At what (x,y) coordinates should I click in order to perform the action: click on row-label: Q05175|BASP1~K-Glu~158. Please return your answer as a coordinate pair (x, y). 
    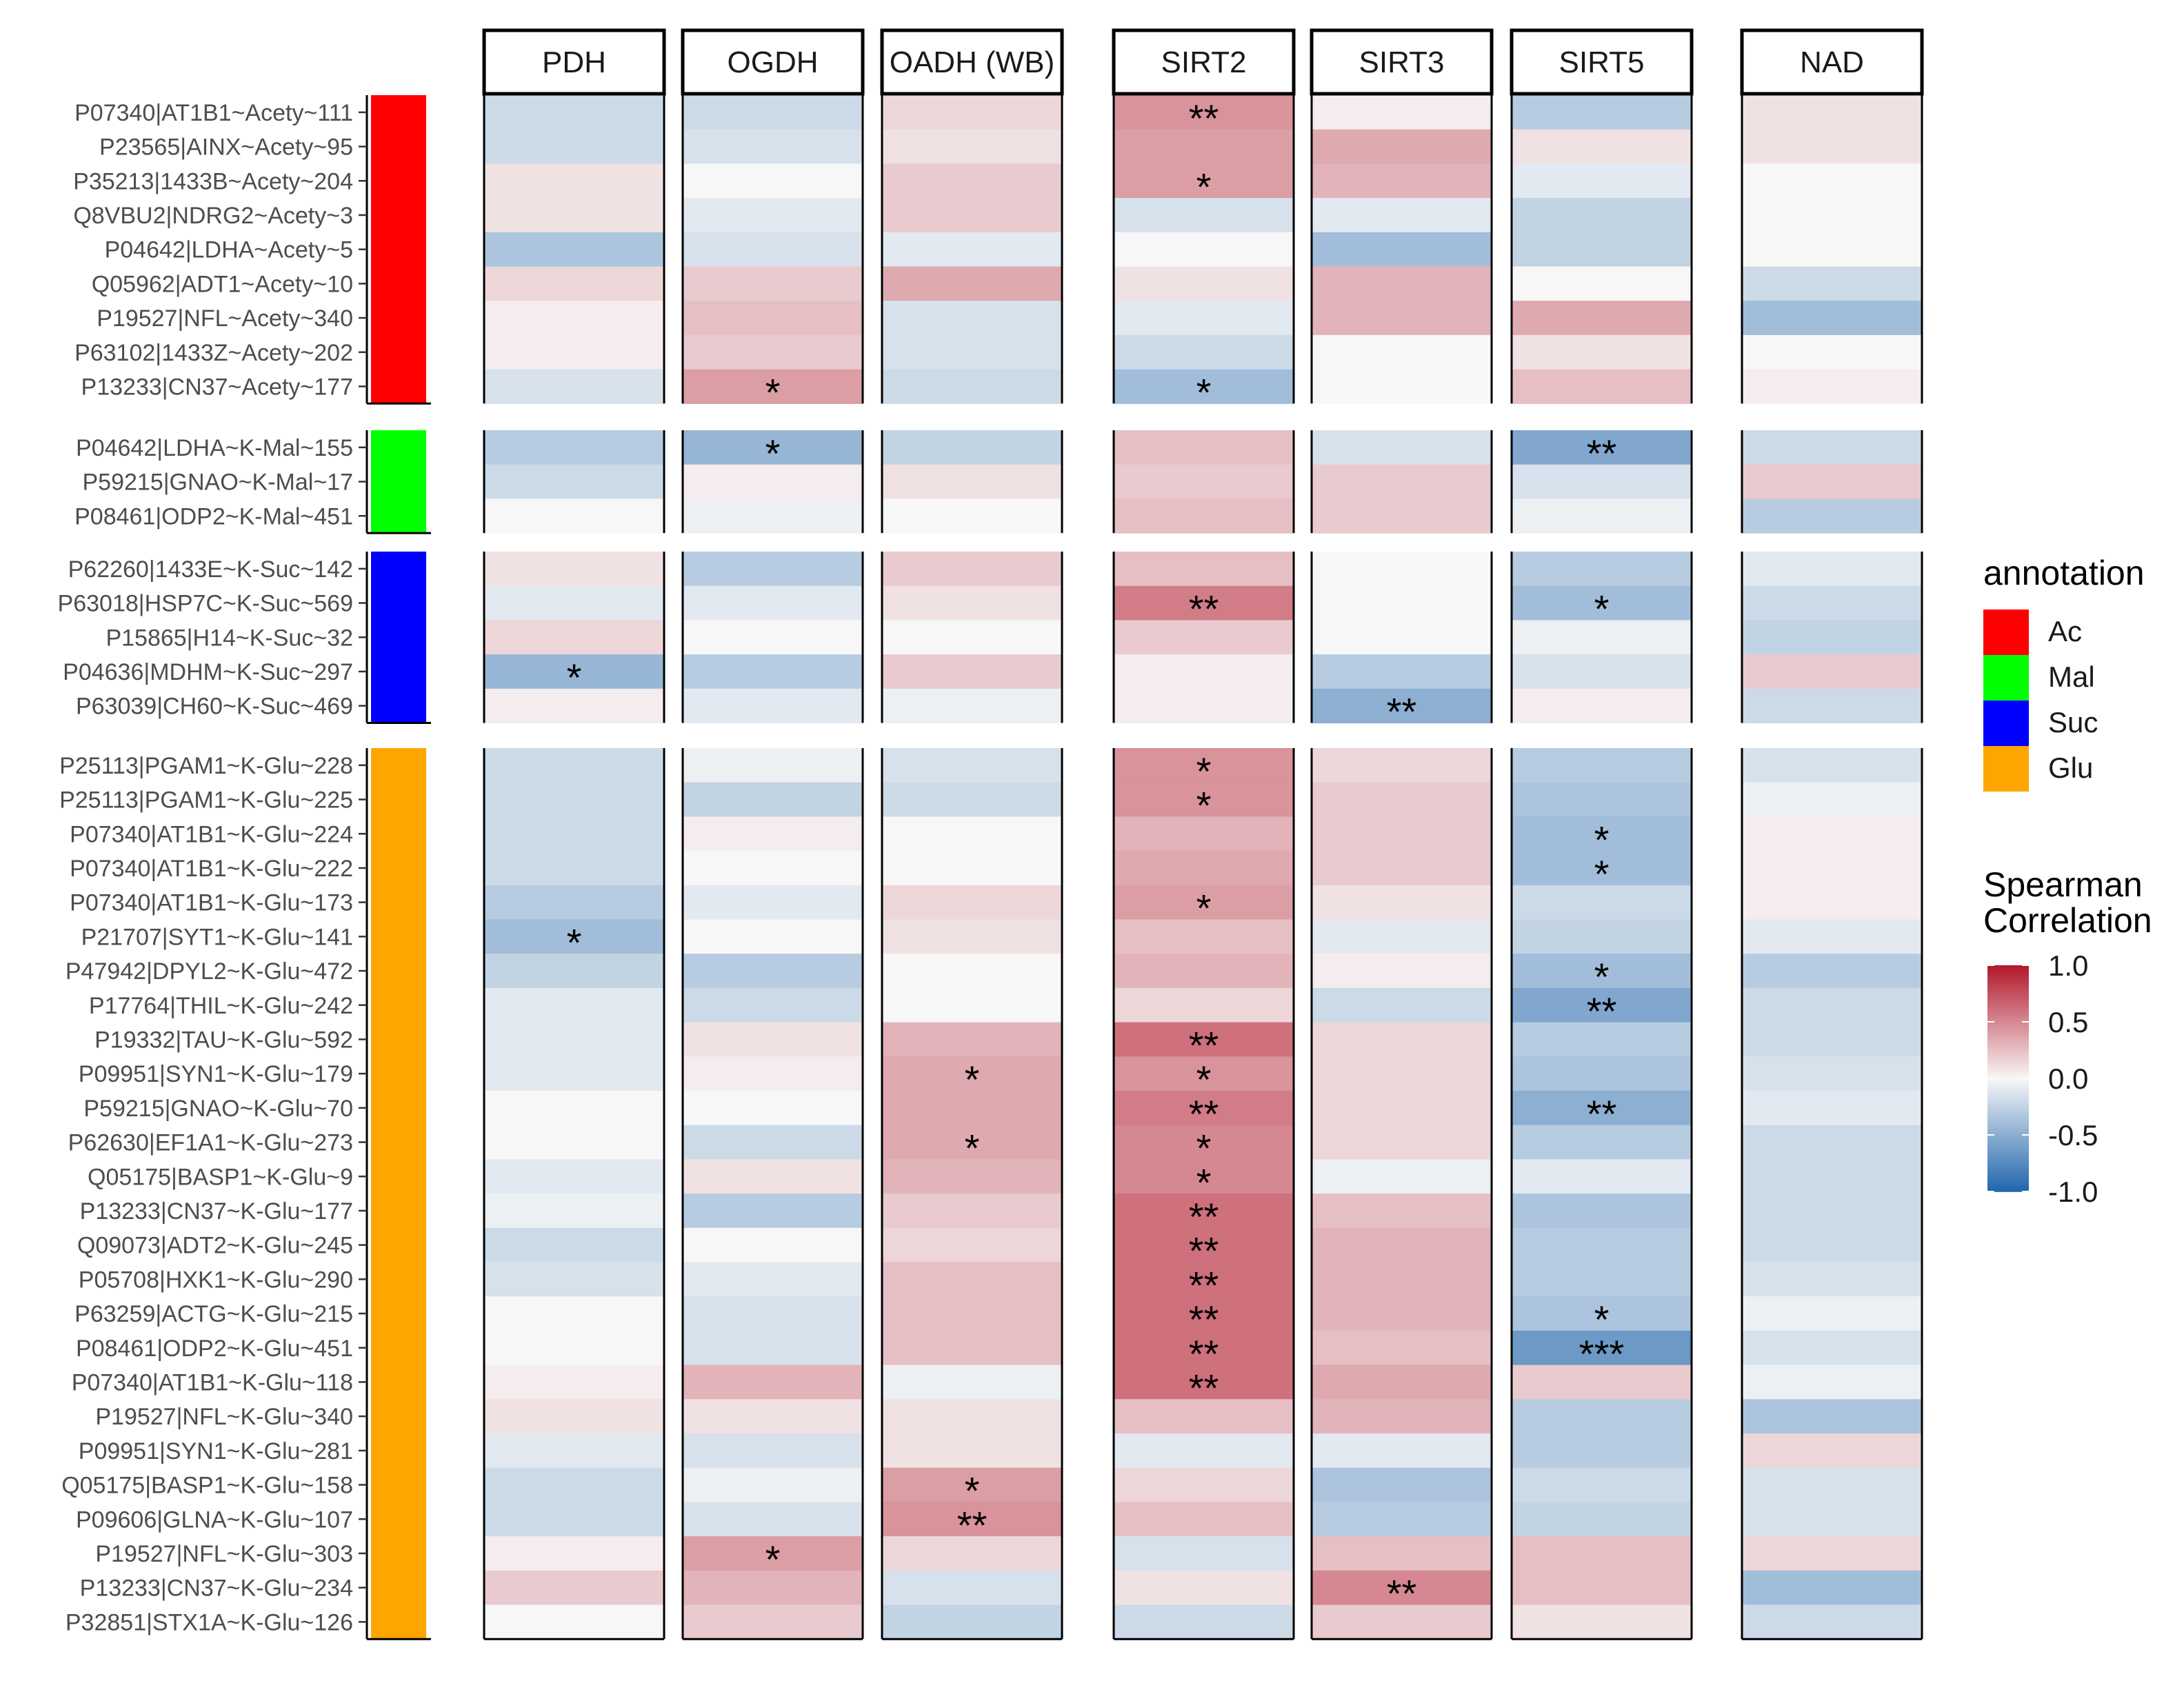
    Looking at the image, I should click on (207, 1486).